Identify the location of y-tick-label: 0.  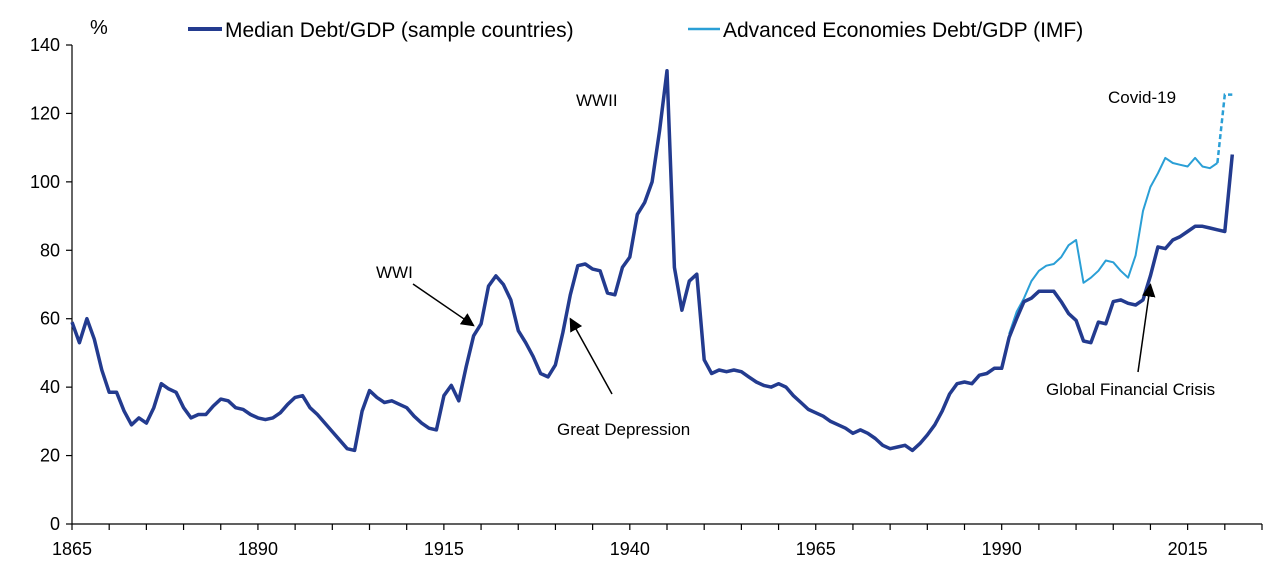
(55, 524).